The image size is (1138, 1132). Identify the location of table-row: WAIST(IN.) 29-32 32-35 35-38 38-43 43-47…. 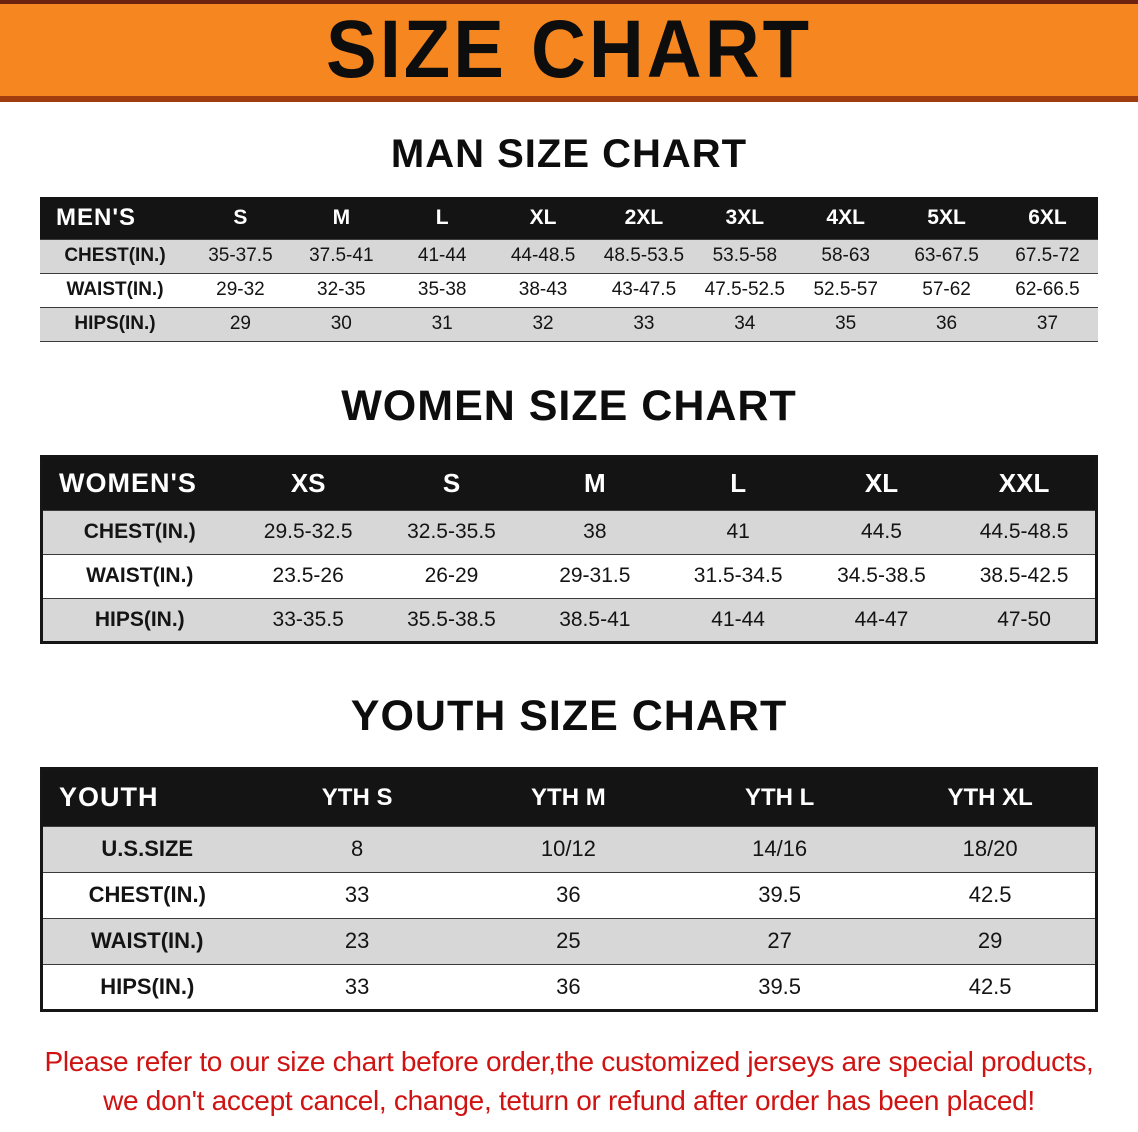
(569, 289).